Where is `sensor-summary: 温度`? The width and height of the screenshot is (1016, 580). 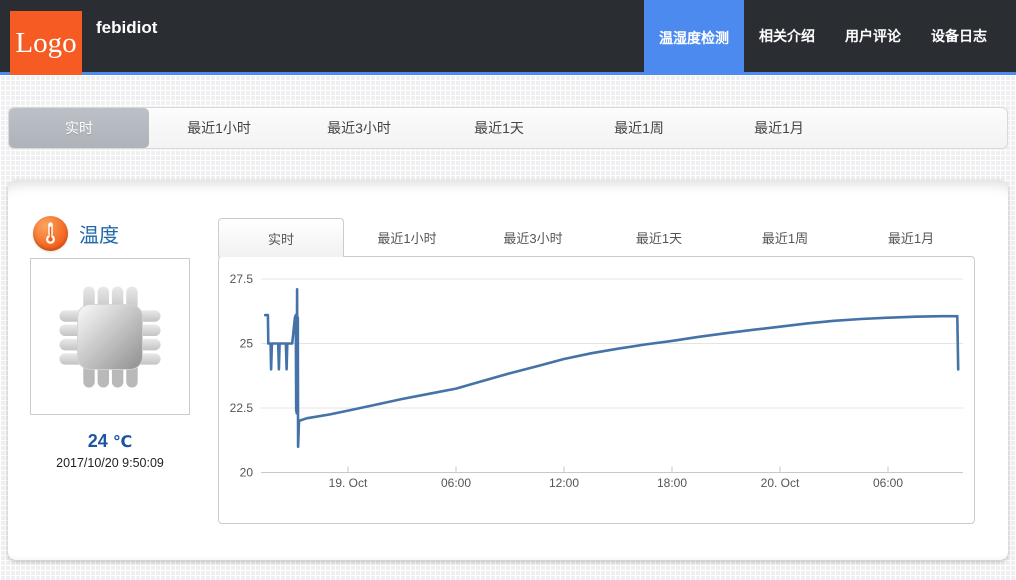 sensor-summary: 温度 is located at coordinates (113, 370).